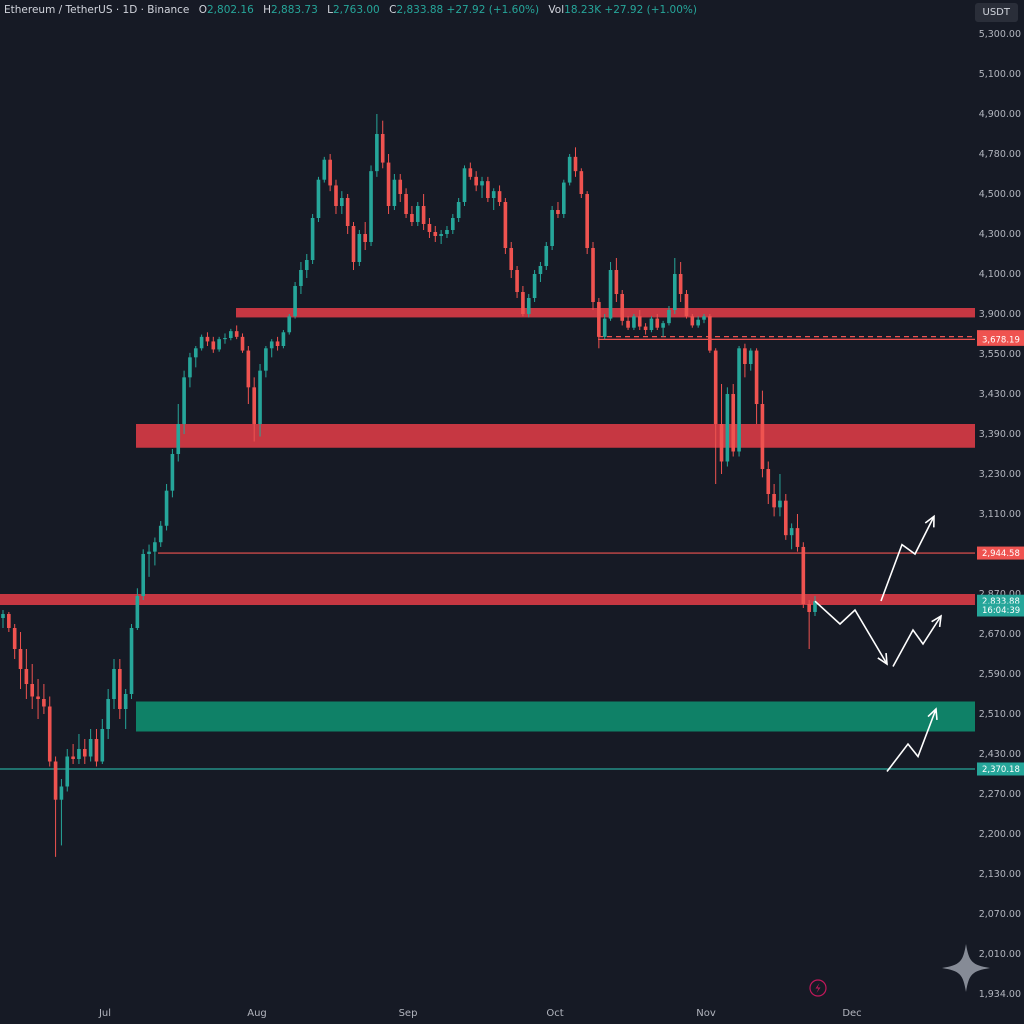 This screenshot has height=1024, width=1024. What do you see at coordinates (97, 10) in the screenshot?
I see `symbol-name: Ethereum / TetherUS · 1D · Binance` at bounding box center [97, 10].